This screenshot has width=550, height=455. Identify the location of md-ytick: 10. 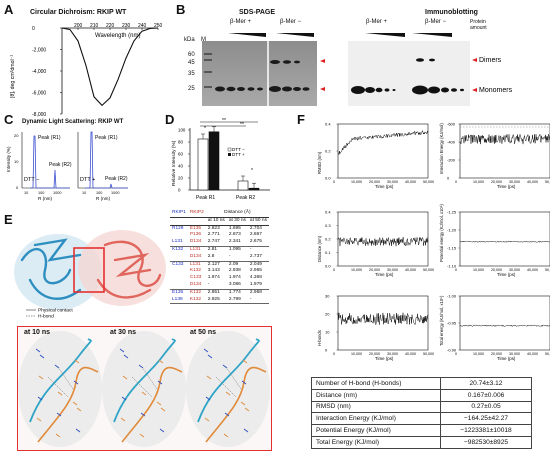
(327, 332).